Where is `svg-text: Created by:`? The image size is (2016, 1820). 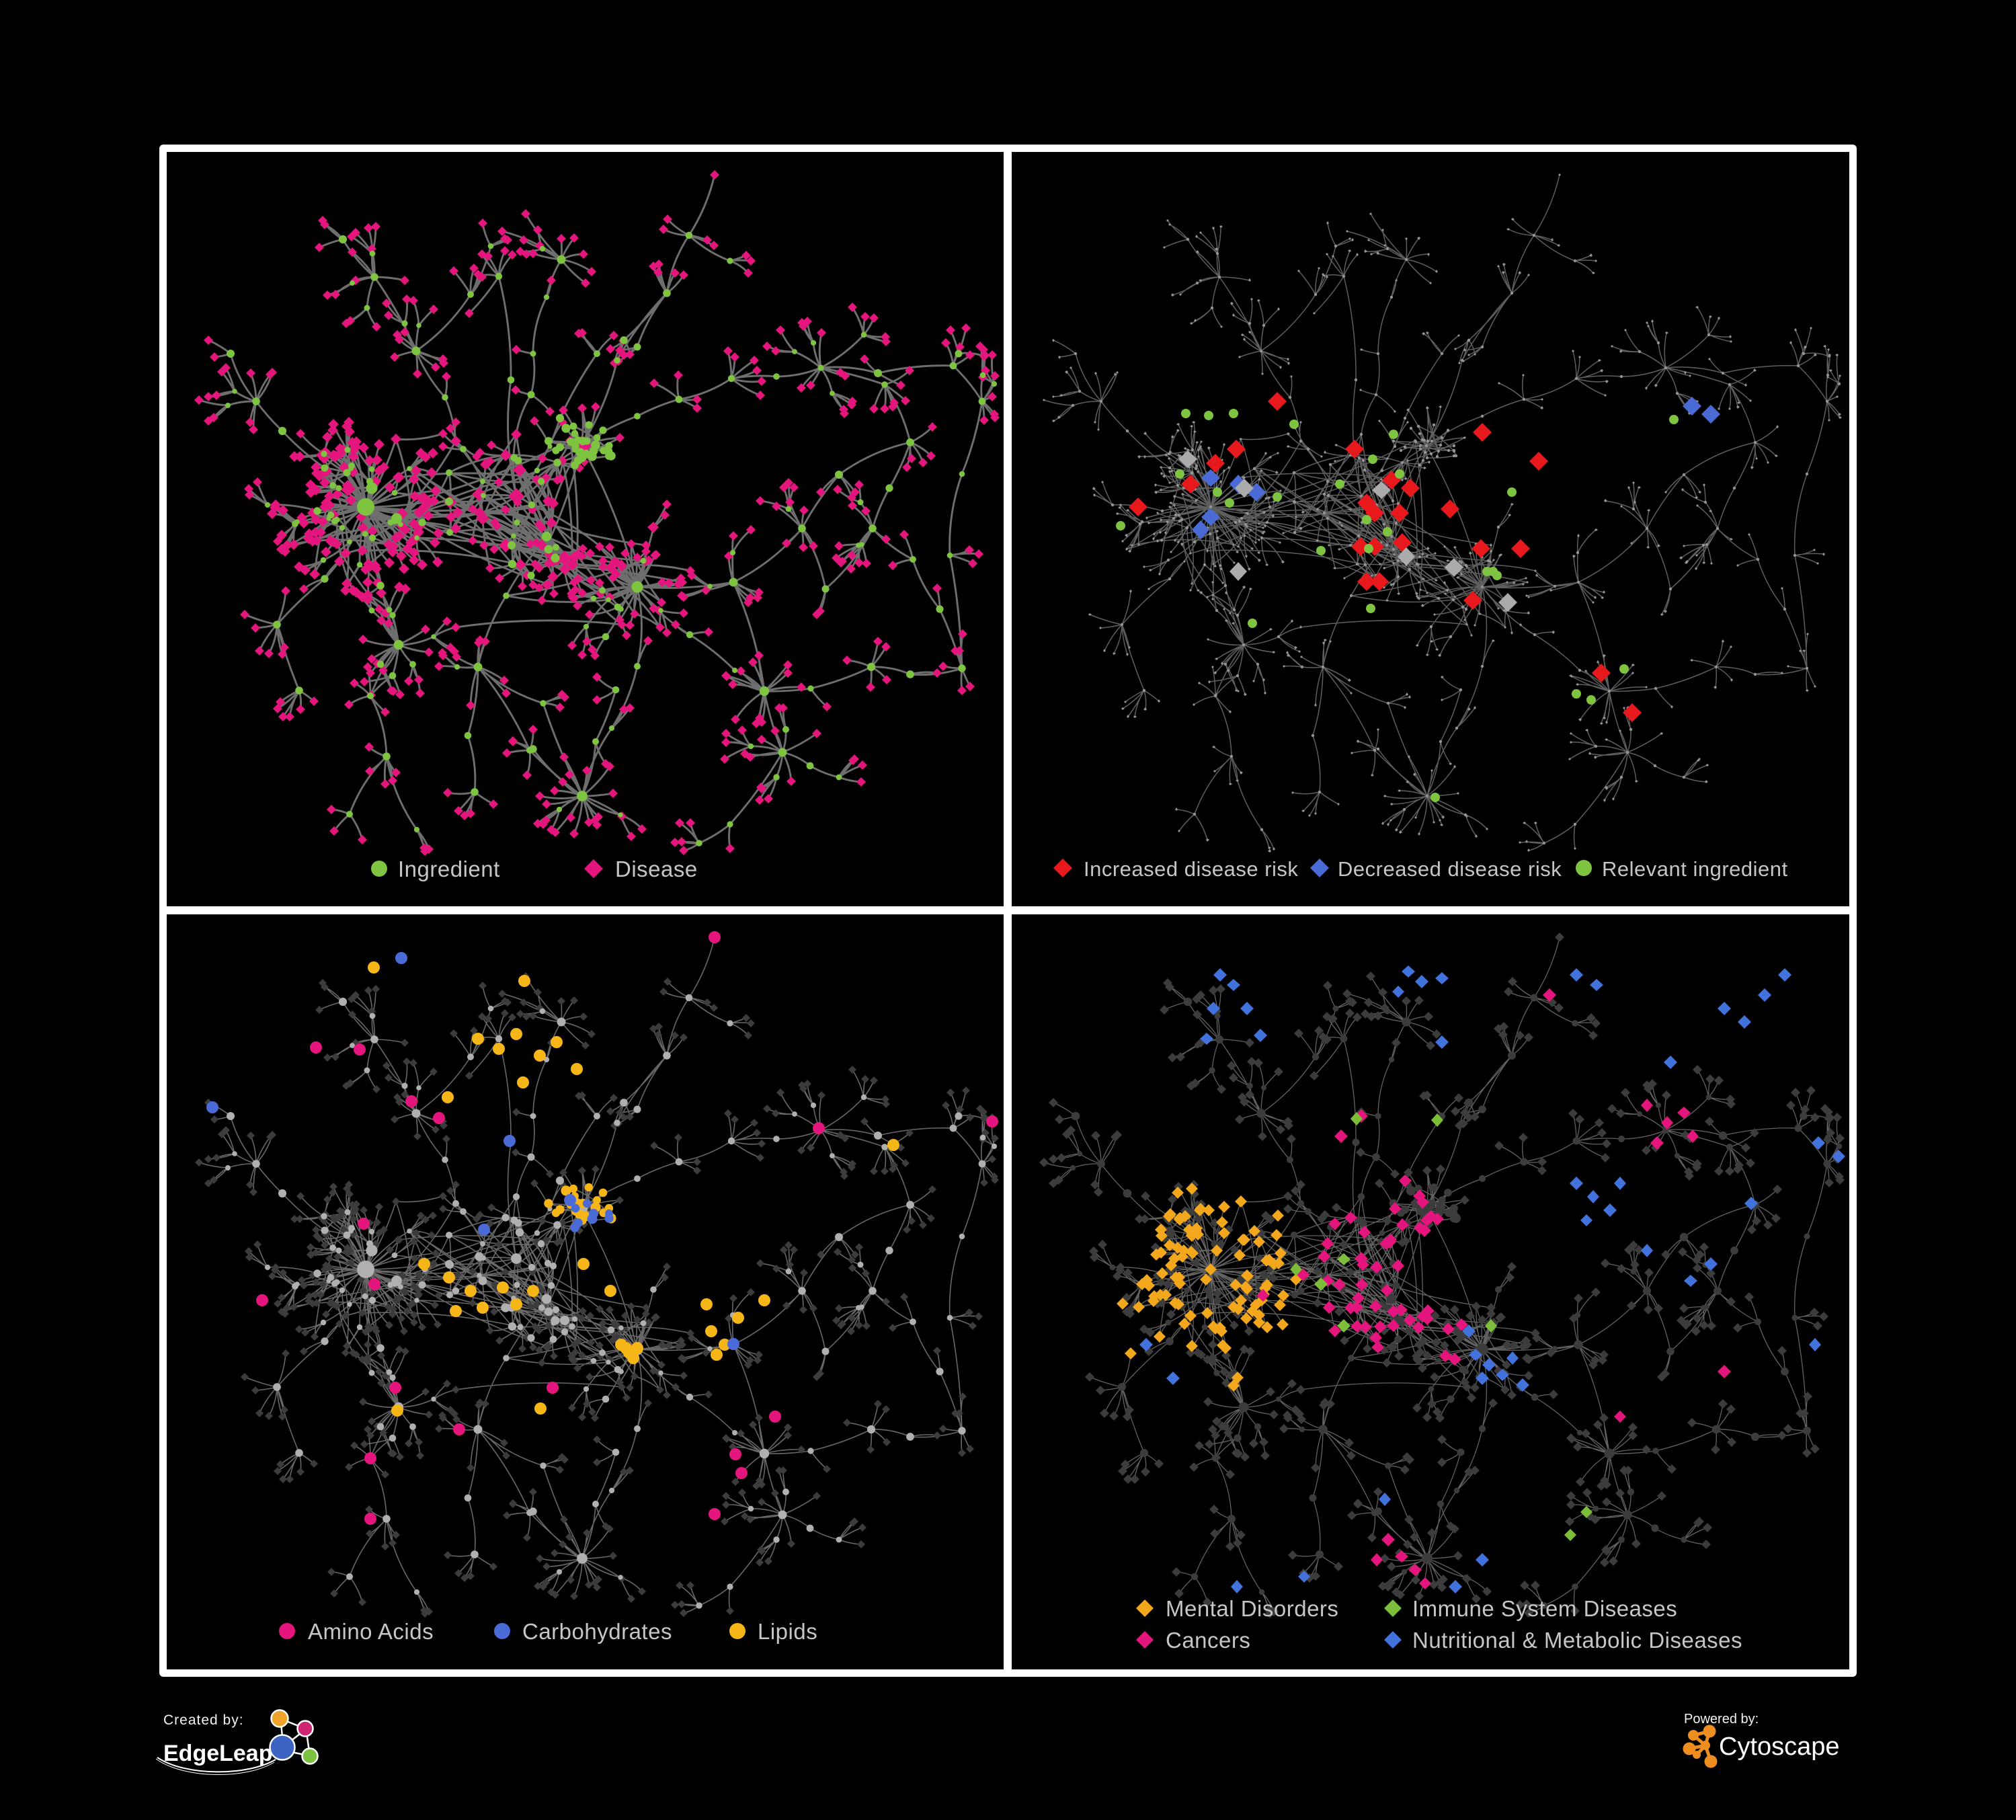
svg-text: Created by: is located at coordinates (203, 1720).